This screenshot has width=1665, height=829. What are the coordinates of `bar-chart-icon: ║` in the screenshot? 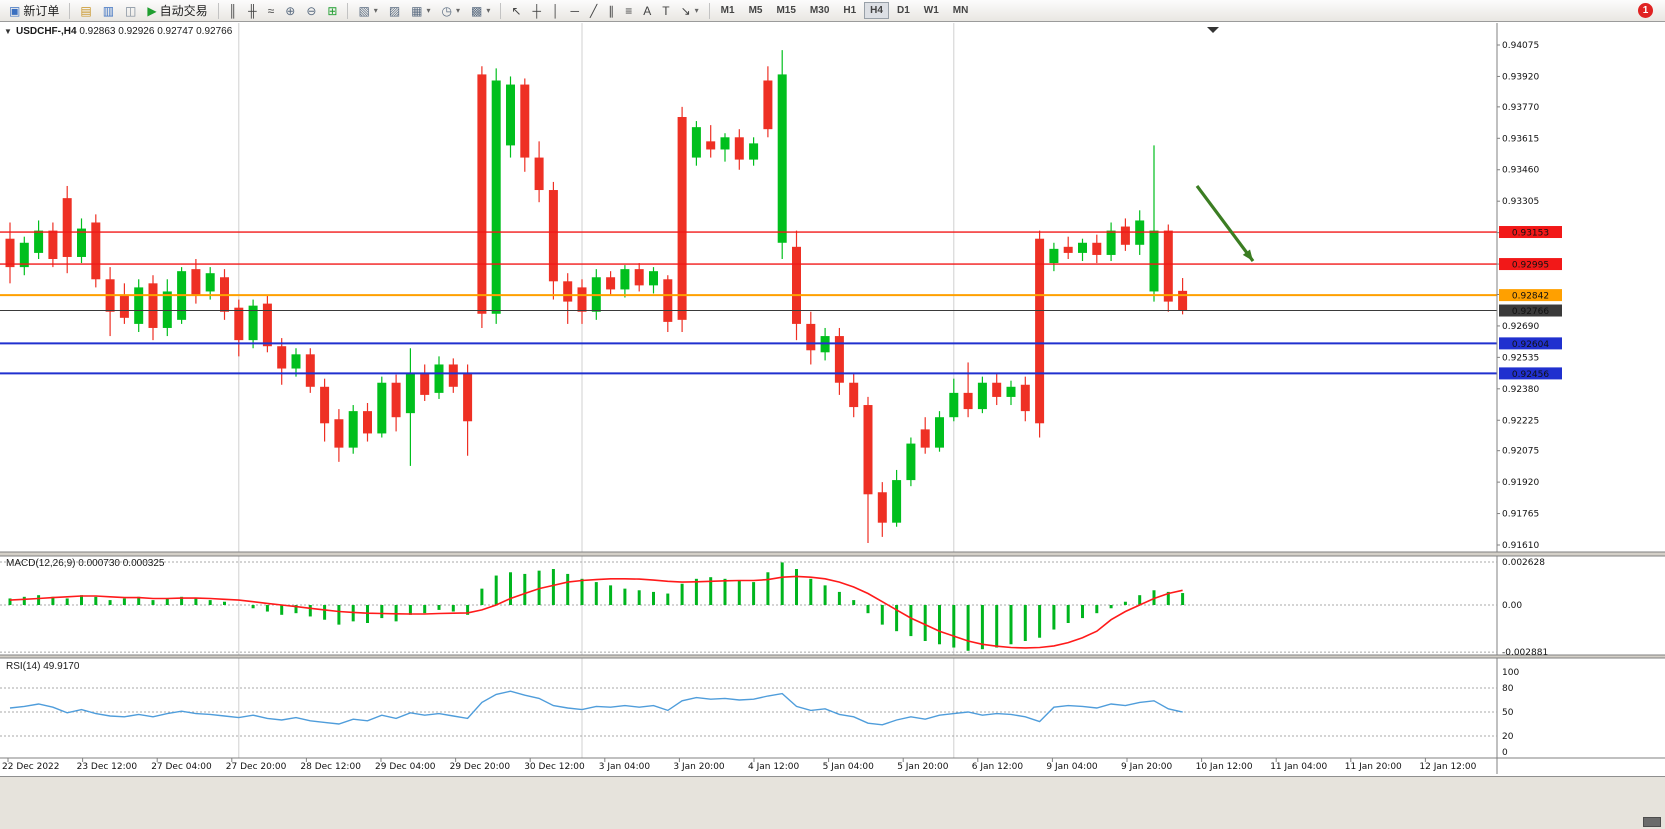 It's located at (233, 10).